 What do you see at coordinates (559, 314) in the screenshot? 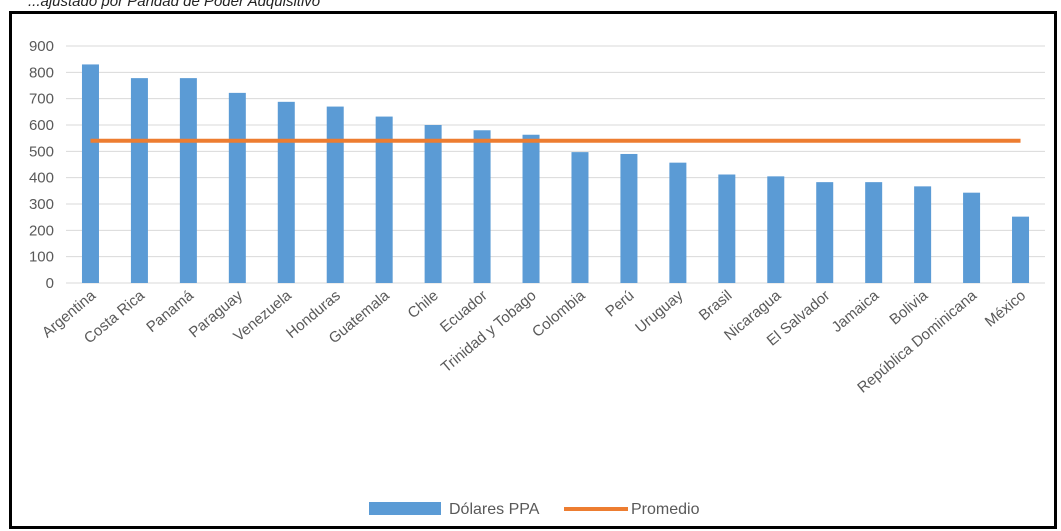
I see `x-tick-label: Colombia` at bounding box center [559, 314].